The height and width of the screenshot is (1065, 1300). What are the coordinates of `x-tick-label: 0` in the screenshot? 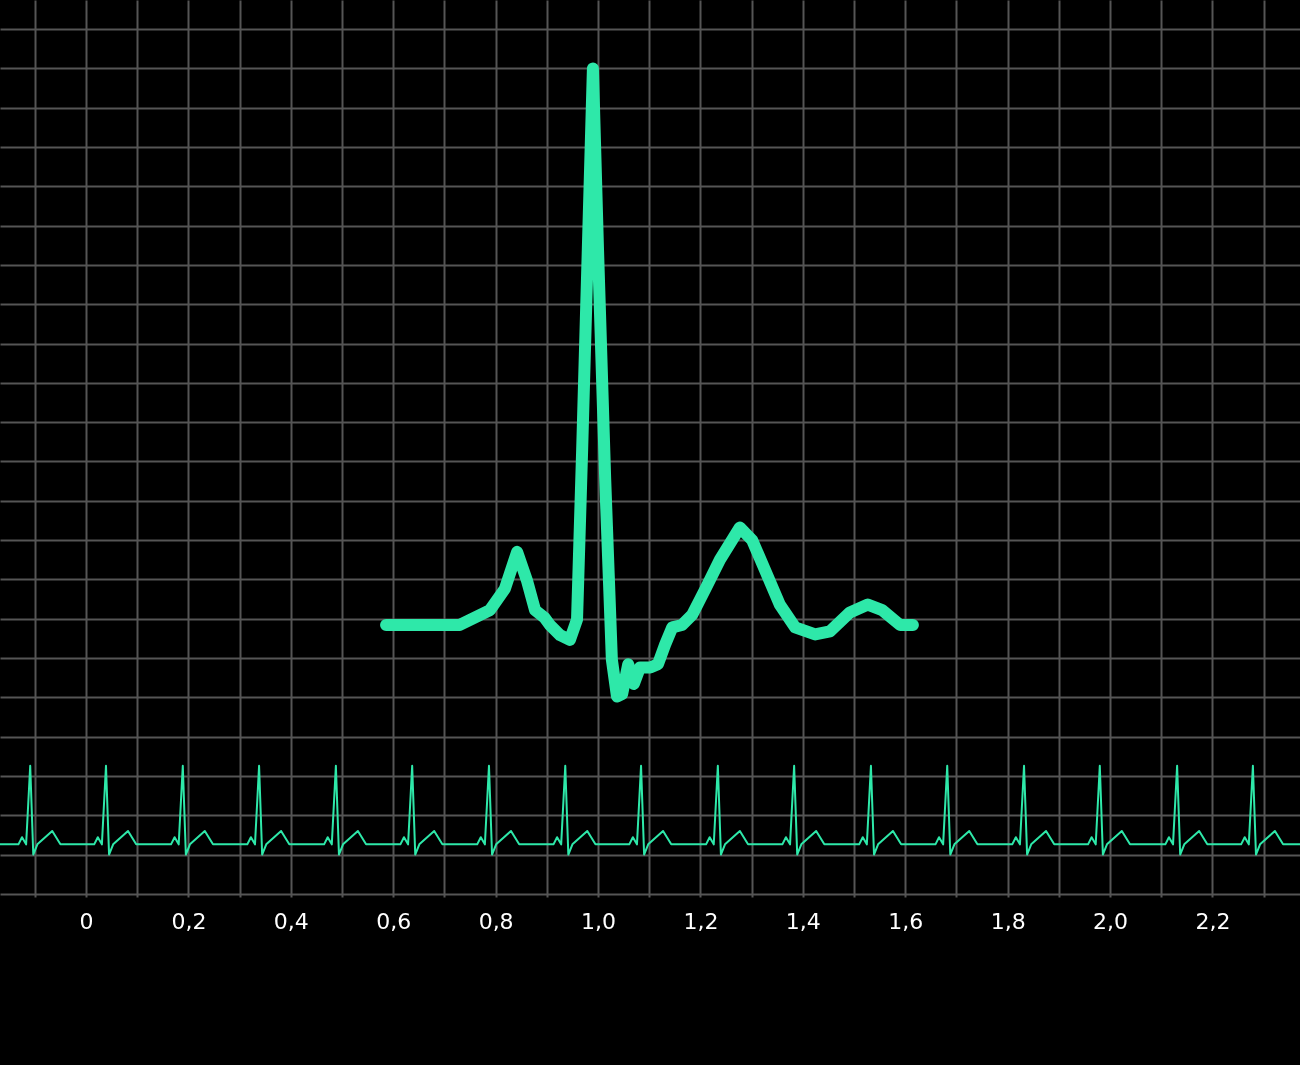 It's located at (86, 921).